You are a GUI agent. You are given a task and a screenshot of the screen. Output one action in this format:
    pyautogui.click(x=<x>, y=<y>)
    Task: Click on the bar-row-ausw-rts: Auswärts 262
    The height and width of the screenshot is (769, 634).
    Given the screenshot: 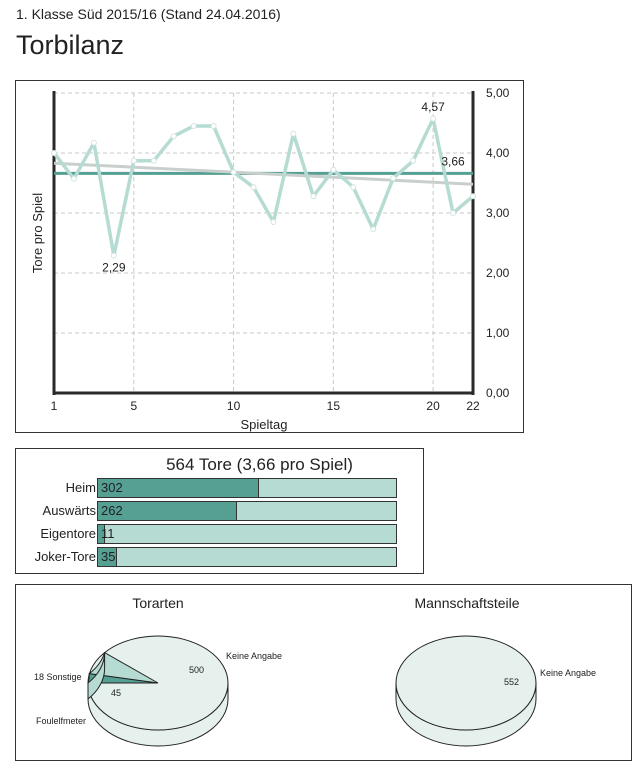 What is the action you would take?
    pyautogui.click(x=211, y=511)
    